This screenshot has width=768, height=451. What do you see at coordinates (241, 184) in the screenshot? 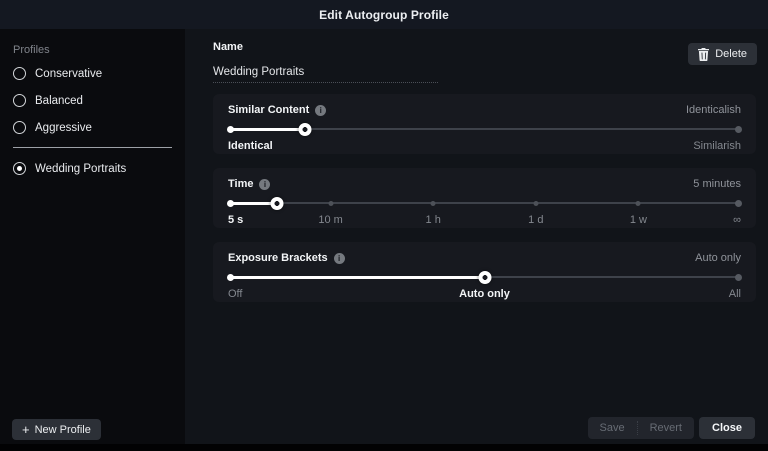
I see `card-title: Time` at bounding box center [241, 184].